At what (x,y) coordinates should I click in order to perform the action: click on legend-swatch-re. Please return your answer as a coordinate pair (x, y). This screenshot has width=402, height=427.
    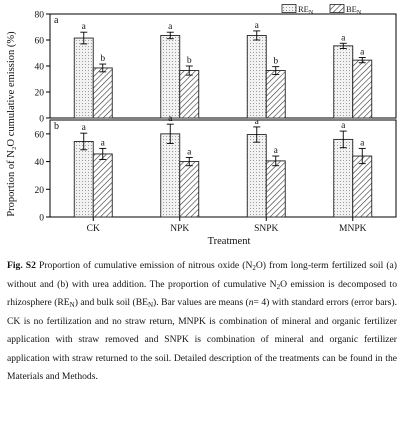
    Looking at the image, I should click on (289, 8).